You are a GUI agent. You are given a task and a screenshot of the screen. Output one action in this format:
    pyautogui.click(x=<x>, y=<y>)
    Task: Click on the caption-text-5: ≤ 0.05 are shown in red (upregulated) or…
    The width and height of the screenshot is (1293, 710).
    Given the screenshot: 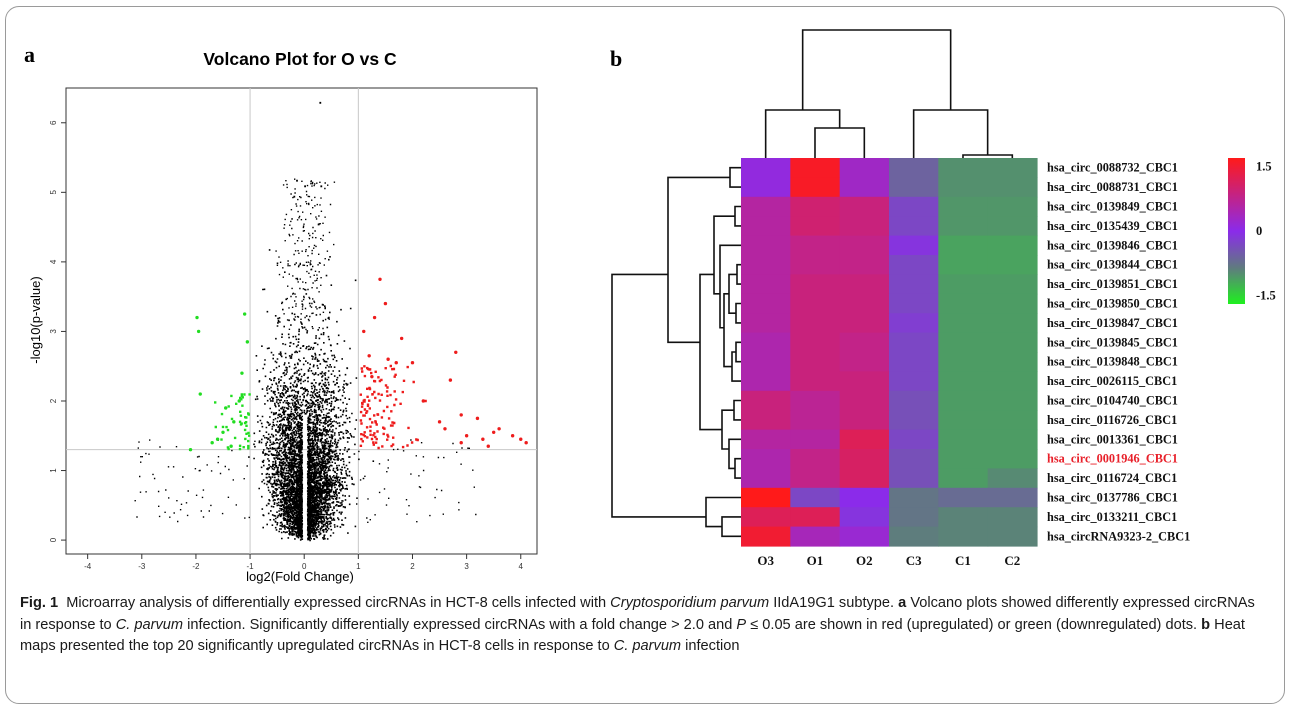 What is the action you would take?
    pyautogui.click(x=974, y=624)
    